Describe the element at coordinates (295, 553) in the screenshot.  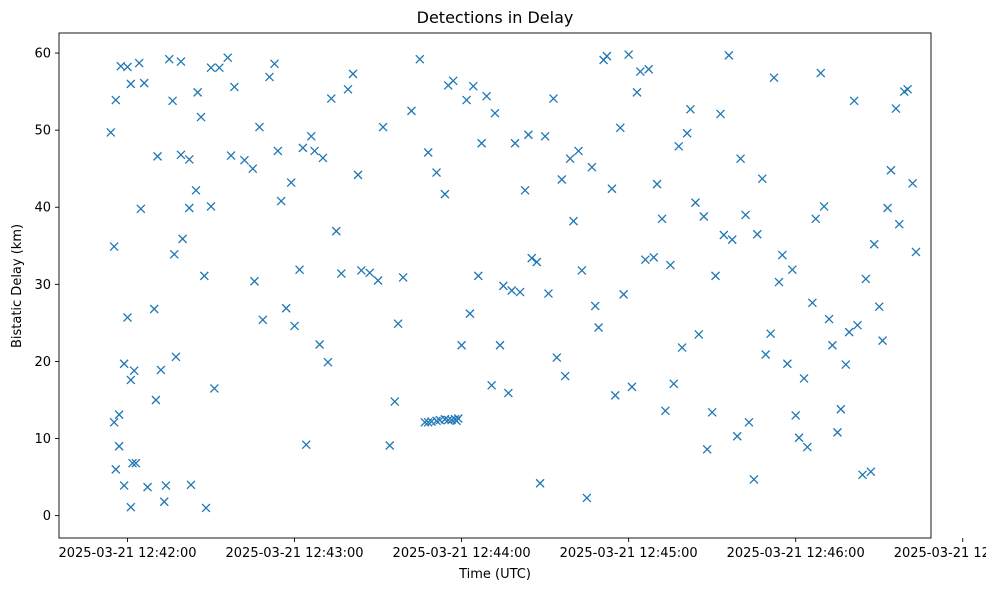
I see `x-tick-label: 2025-03-21 12:43:00` at that location.